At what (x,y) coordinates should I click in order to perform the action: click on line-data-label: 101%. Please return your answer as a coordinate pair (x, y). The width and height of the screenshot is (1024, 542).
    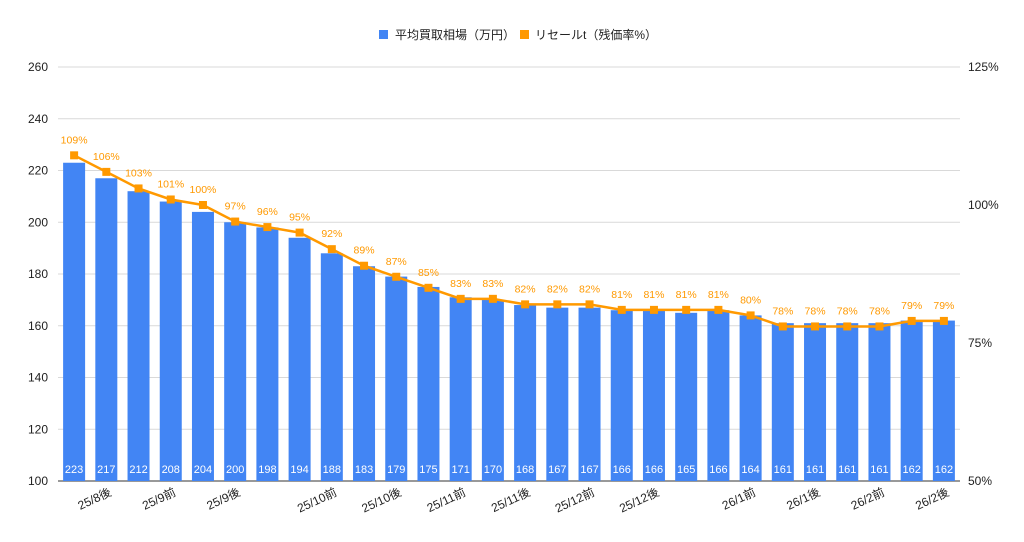
    Looking at the image, I should click on (170, 184).